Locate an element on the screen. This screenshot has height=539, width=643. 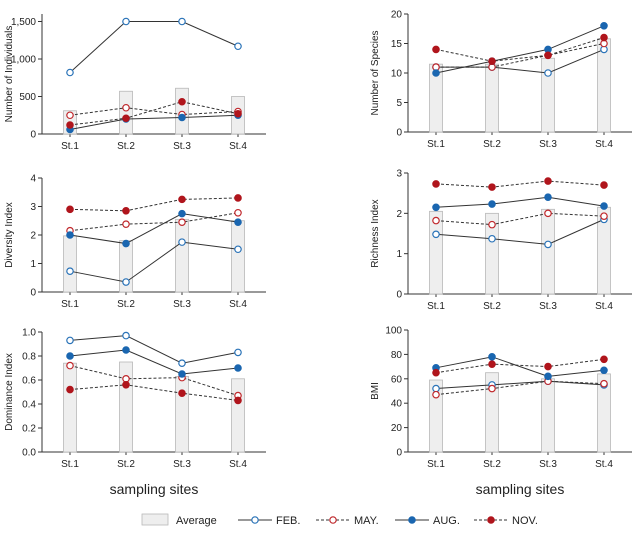
y-tick-label: 100 is located at coordinates (393, 331).